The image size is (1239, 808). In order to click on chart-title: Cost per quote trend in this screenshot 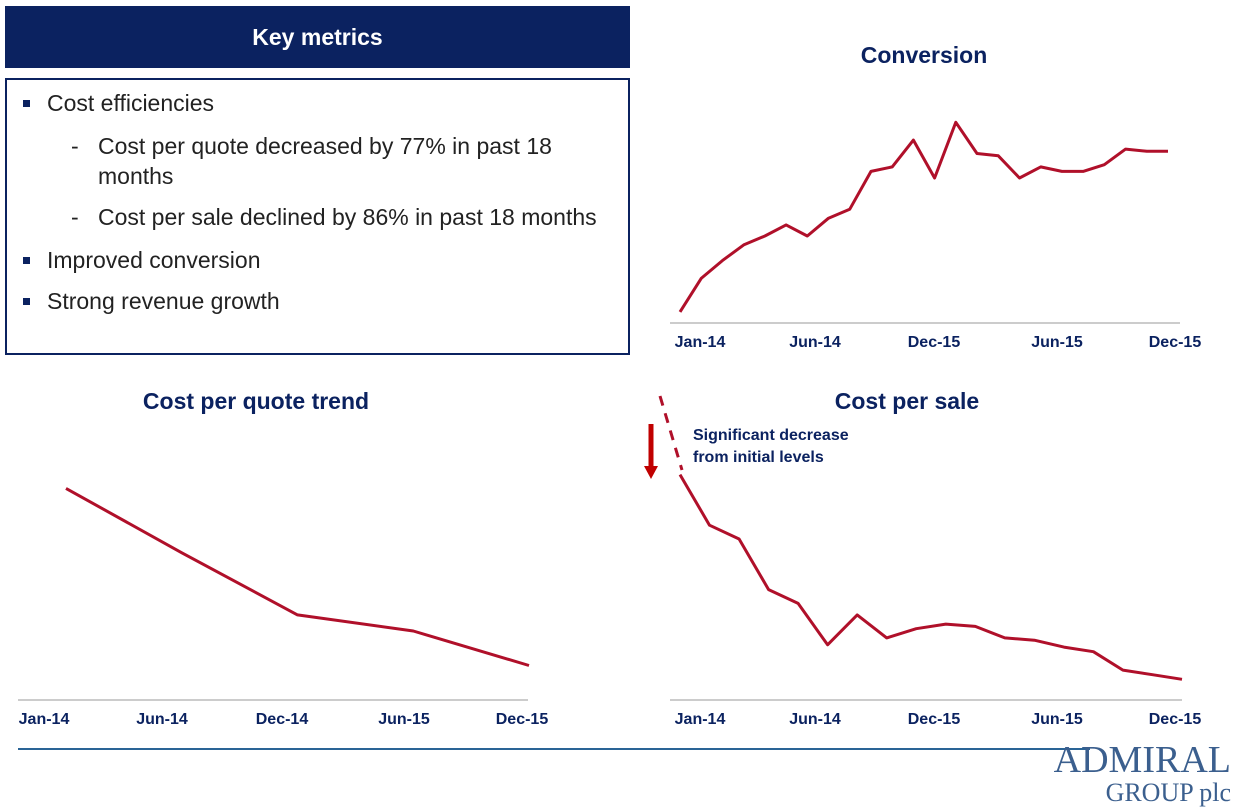, I will do `click(256, 401)`.